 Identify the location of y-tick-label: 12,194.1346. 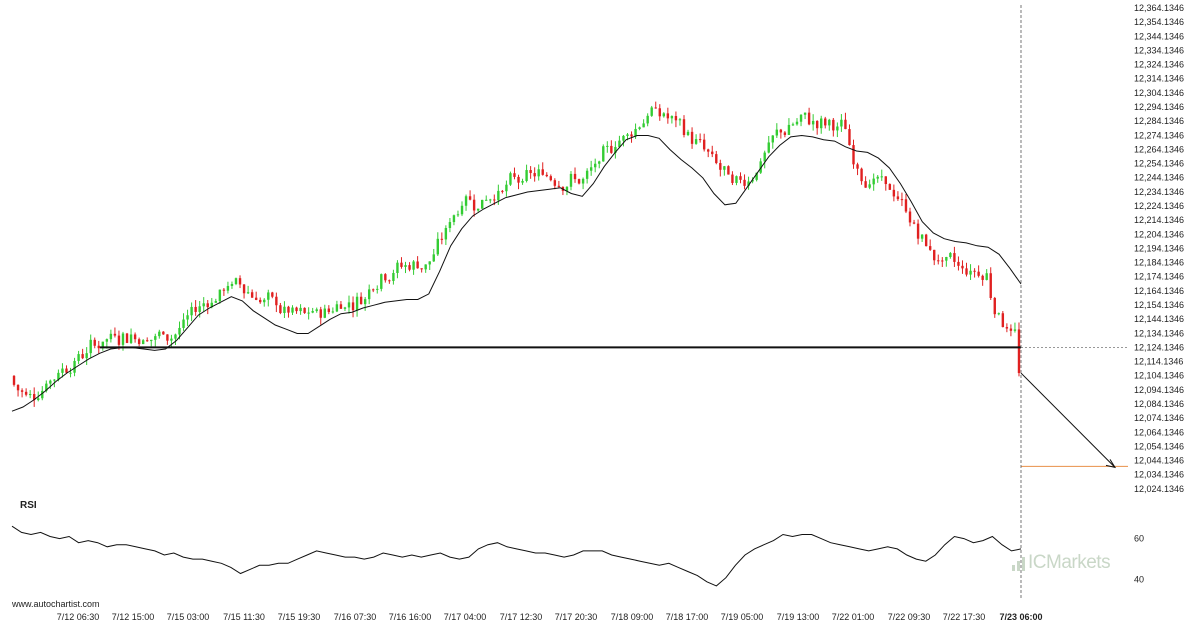
(1159, 248).